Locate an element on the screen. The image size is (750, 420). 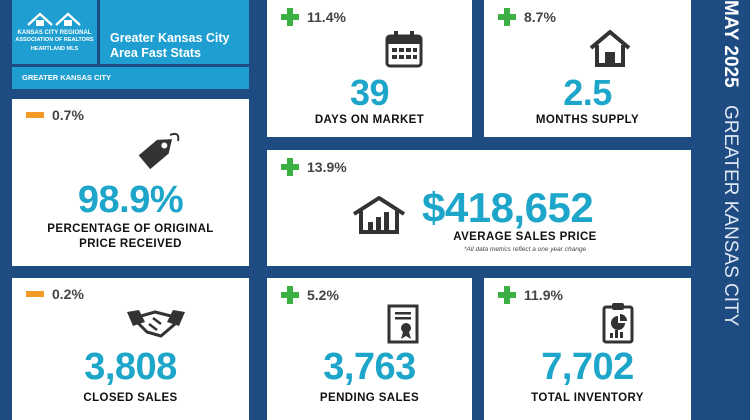
change-indicator: 13.9% is located at coordinates (314, 167).